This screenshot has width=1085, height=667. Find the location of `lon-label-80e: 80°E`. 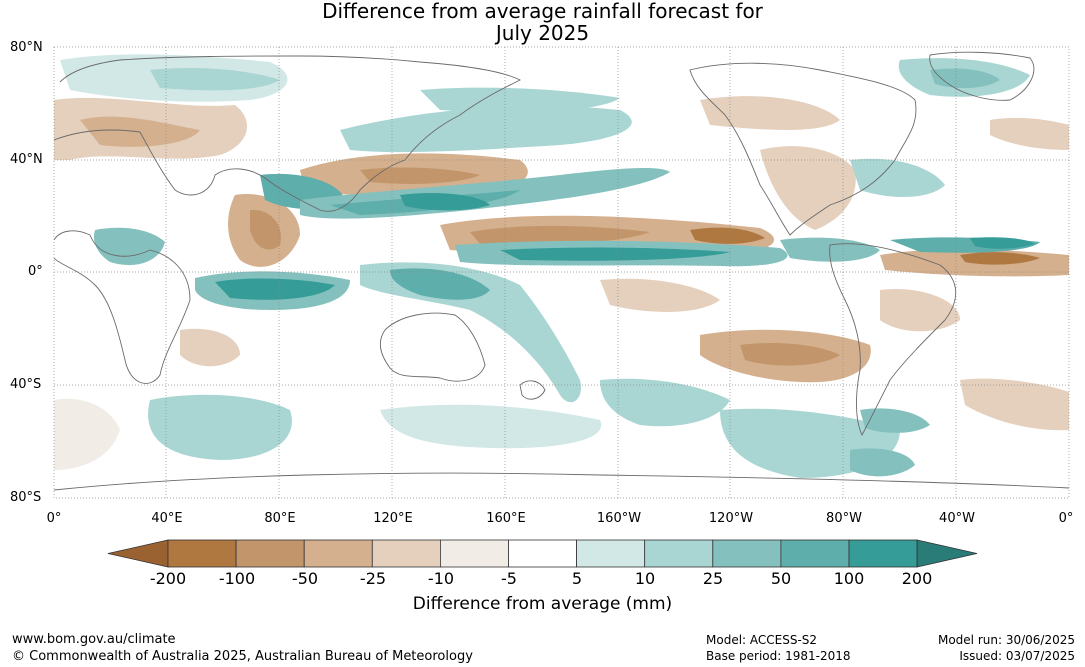

lon-label-80e: 80°E is located at coordinates (280, 518).